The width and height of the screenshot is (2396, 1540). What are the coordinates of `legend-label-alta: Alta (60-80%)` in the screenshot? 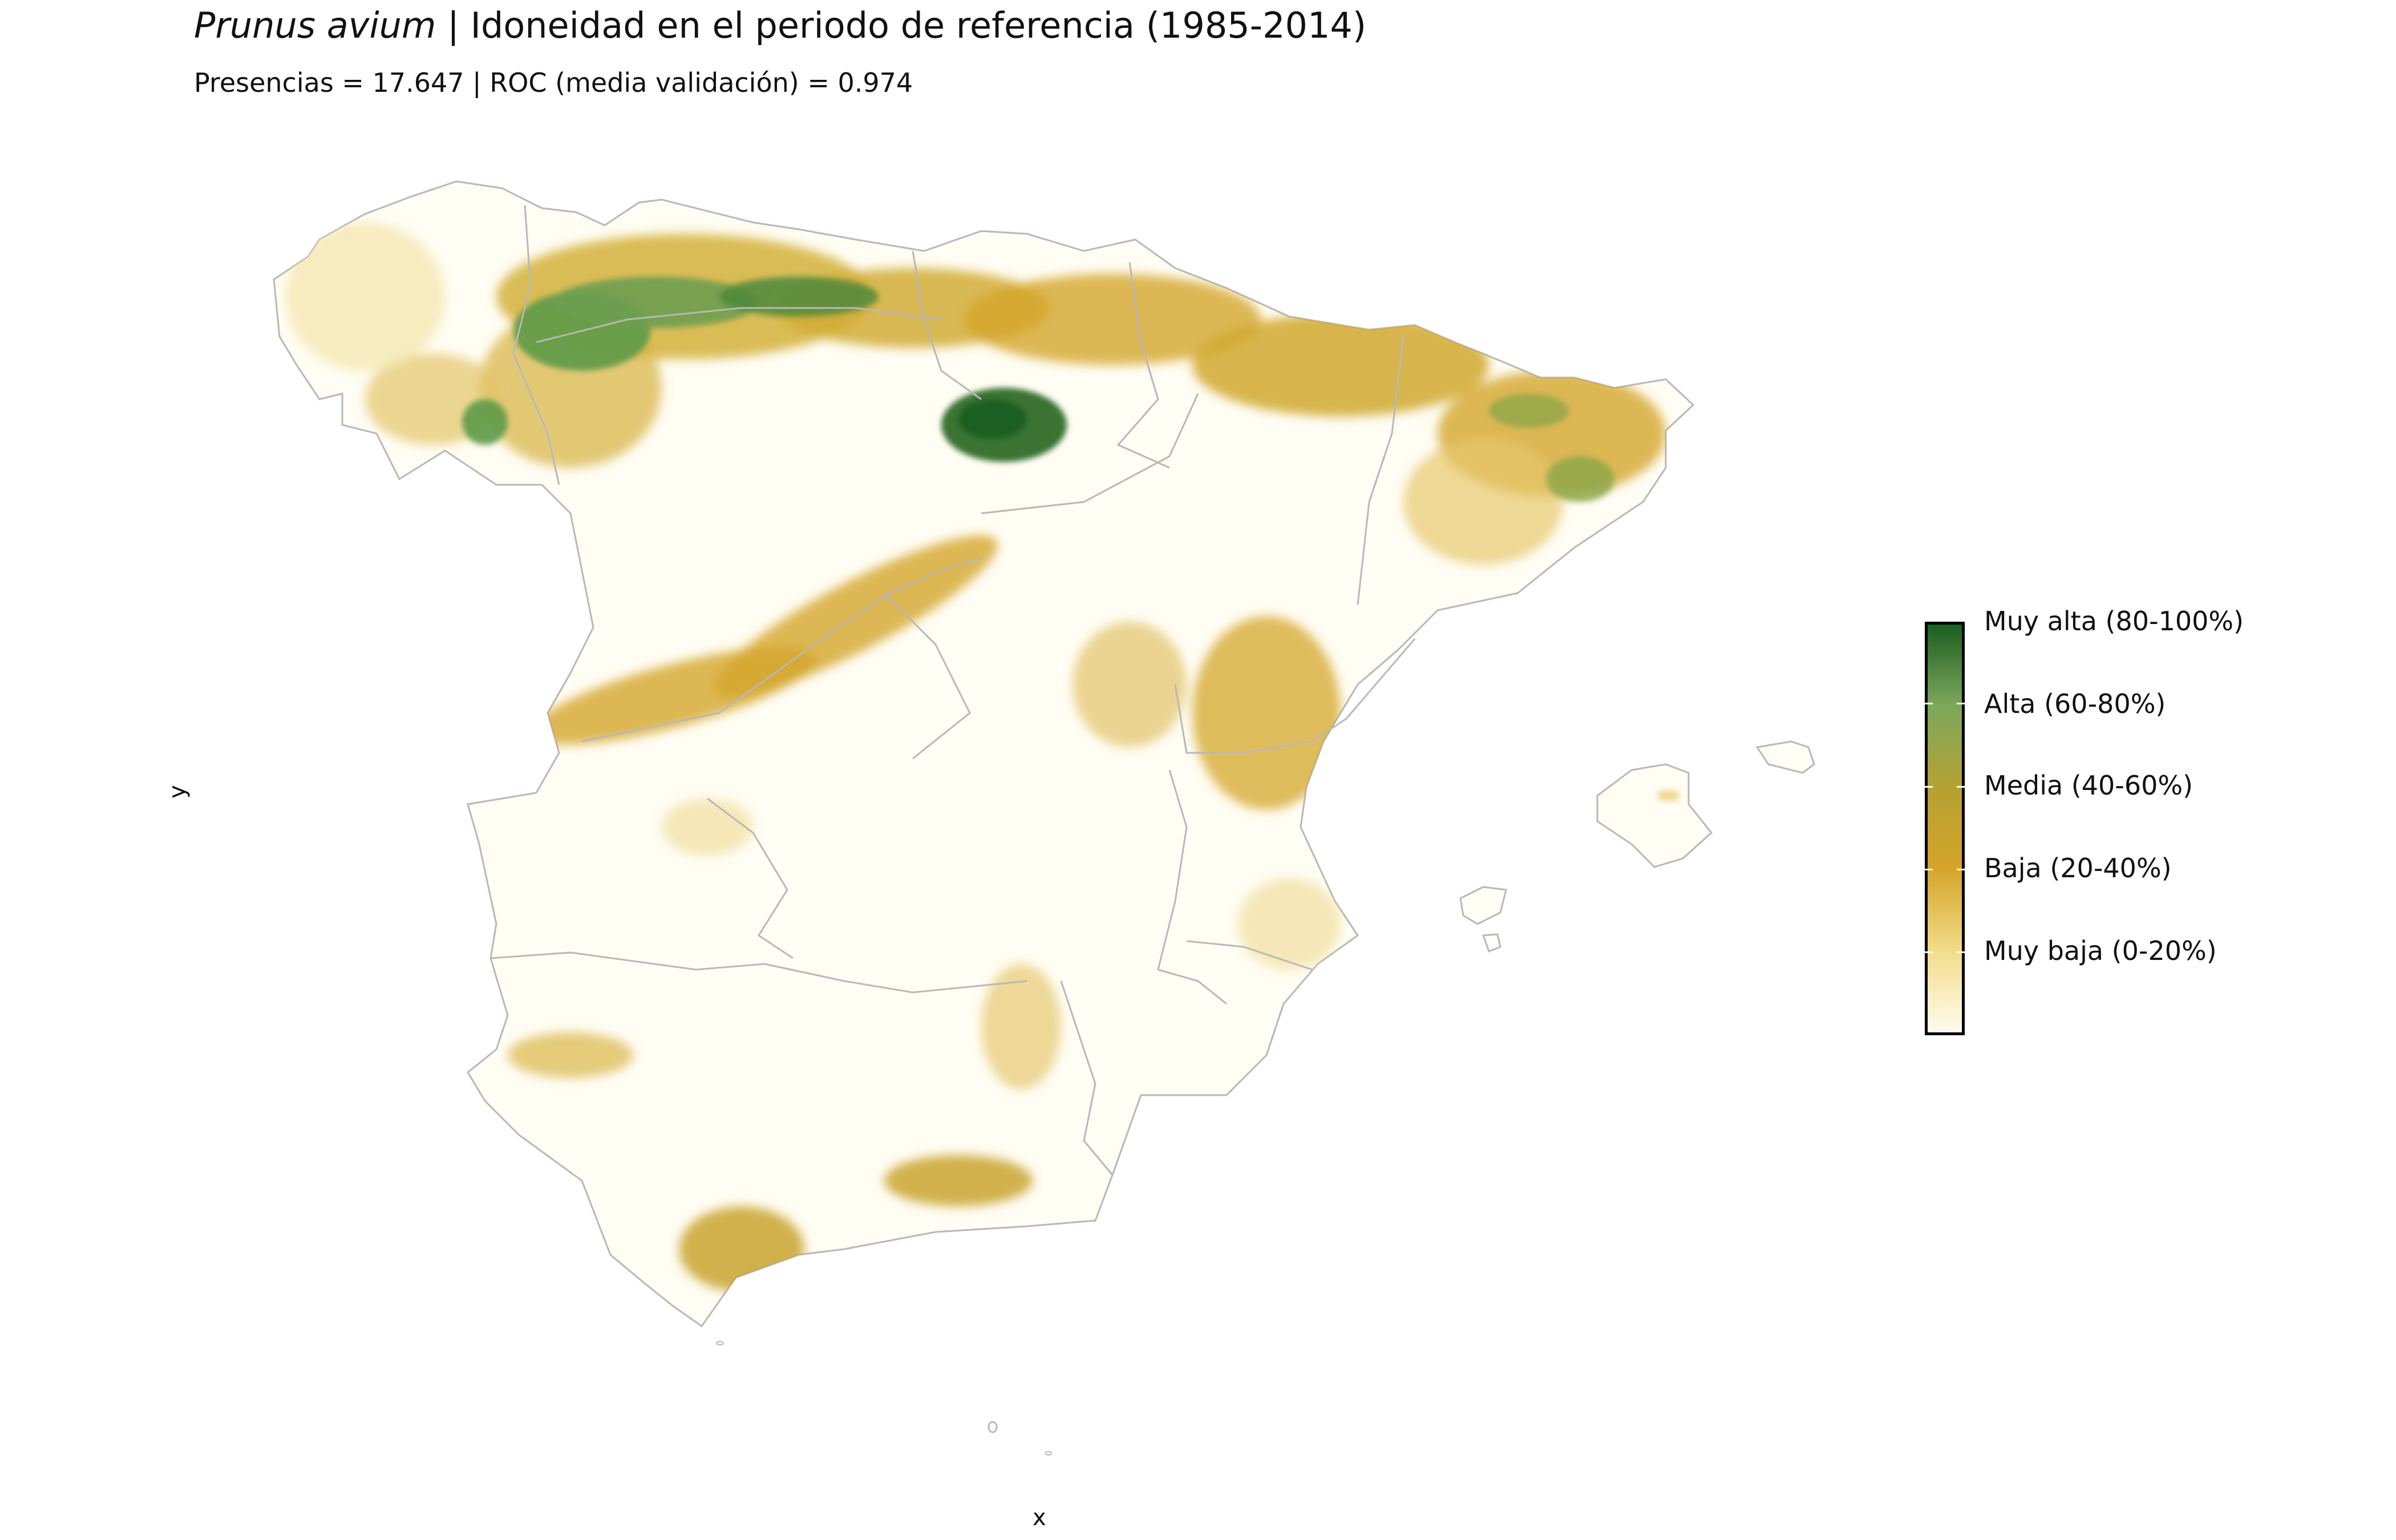 It's located at (2075, 704).